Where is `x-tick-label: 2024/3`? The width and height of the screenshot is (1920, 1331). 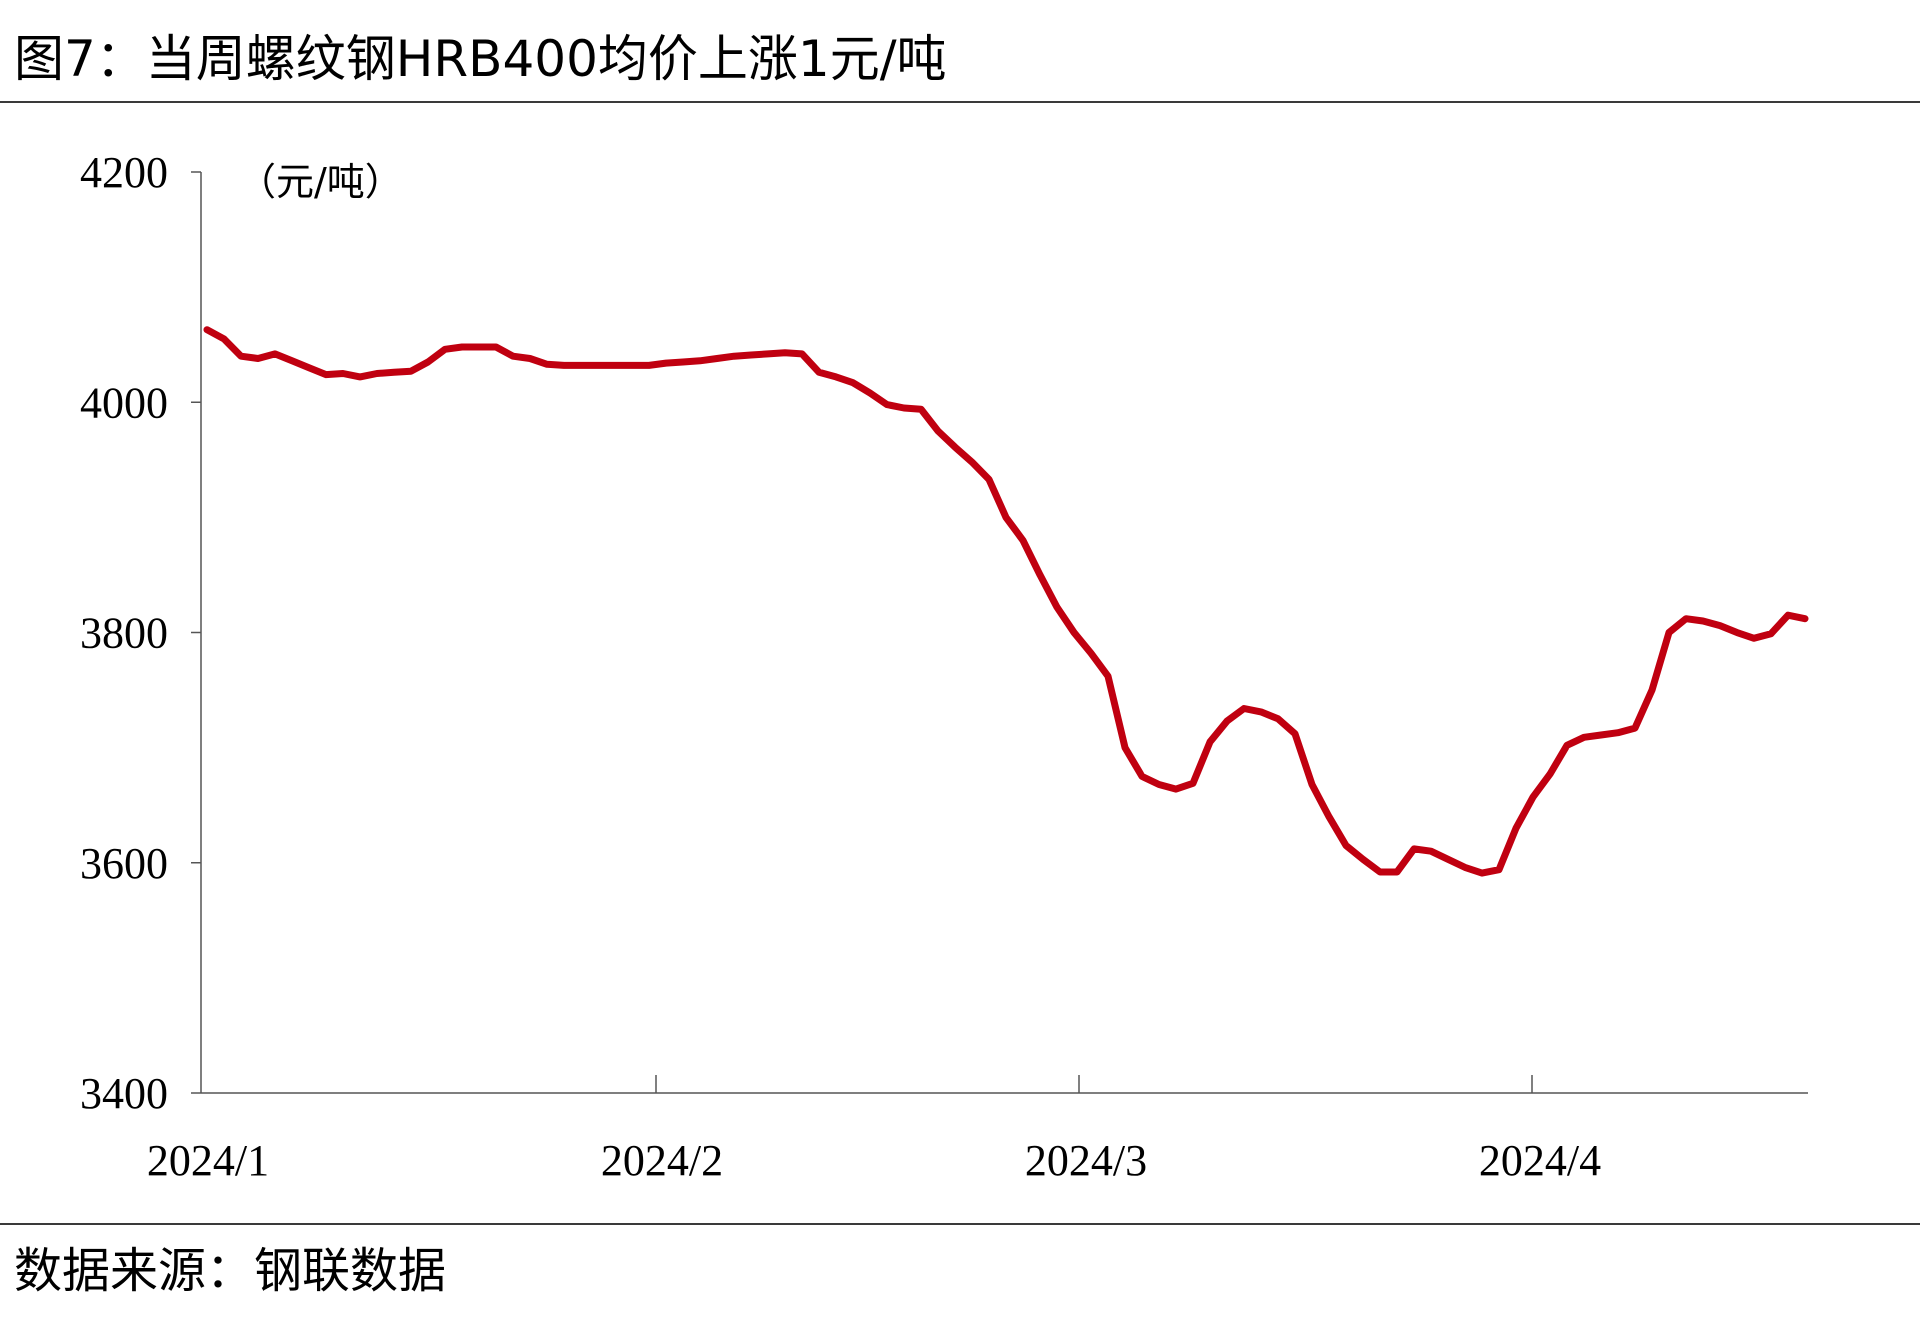
x-tick-label: 2024/3 is located at coordinates (1086, 1160).